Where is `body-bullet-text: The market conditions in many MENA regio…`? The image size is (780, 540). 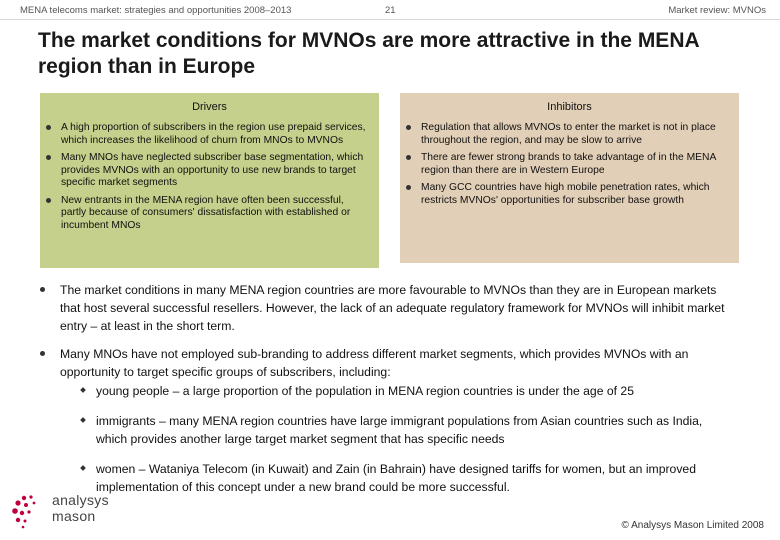 body-bullet-text: The market conditions in many MENA regio… is located at coordinates (392, 308).